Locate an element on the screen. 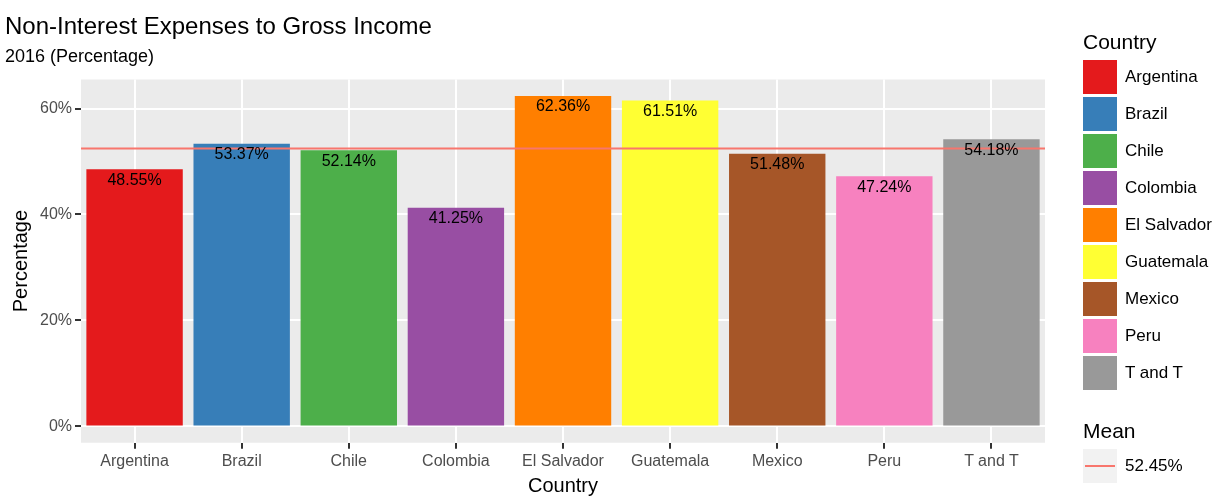 The height and width of the screenshot is (502, 1225). x-tick-label: Peru is located at coordinates (884, 460).